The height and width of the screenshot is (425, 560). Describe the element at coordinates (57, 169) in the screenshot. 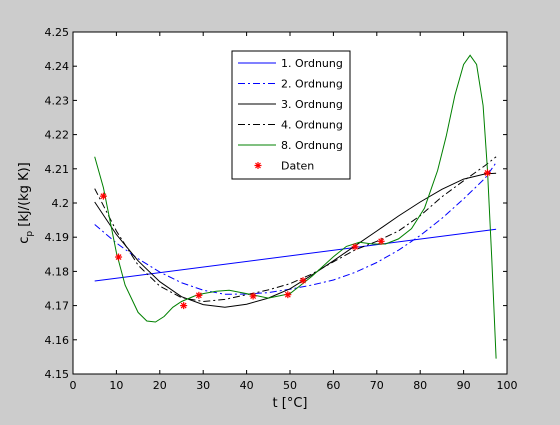

I see `y-tick-label: 4.21` at that location.